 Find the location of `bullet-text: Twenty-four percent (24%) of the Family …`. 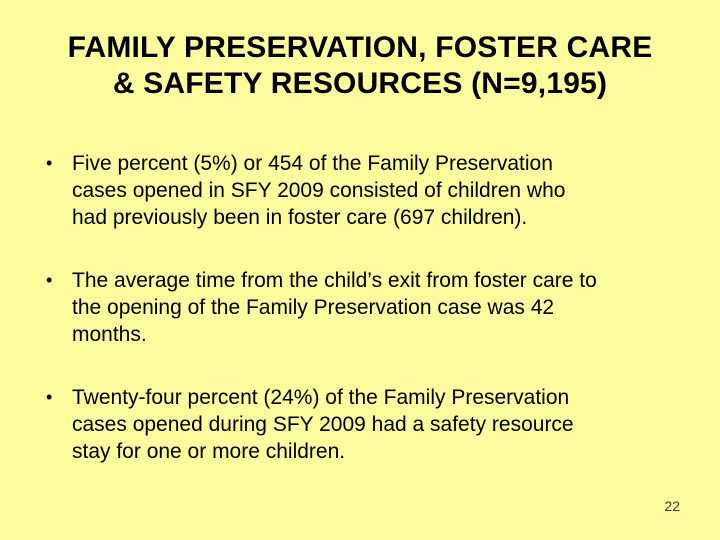

bullet-text: Twenty-four percent (24%) of the Family … is located at coordinates (323, 424).